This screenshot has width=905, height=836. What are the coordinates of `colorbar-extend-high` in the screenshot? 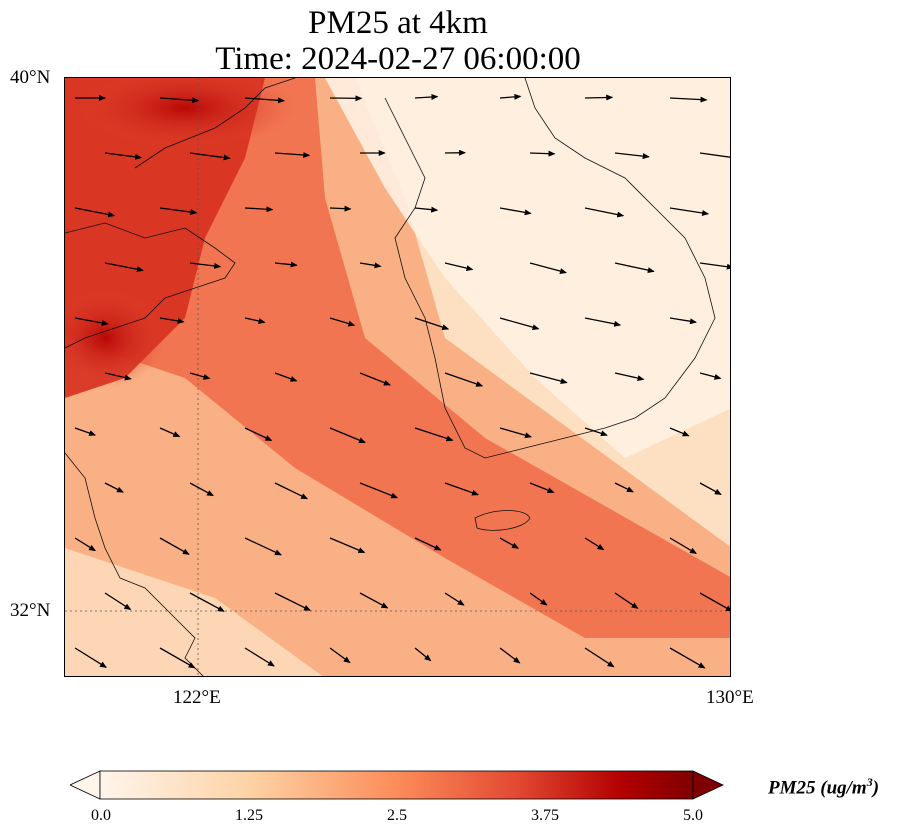 It's located at (708, 785).